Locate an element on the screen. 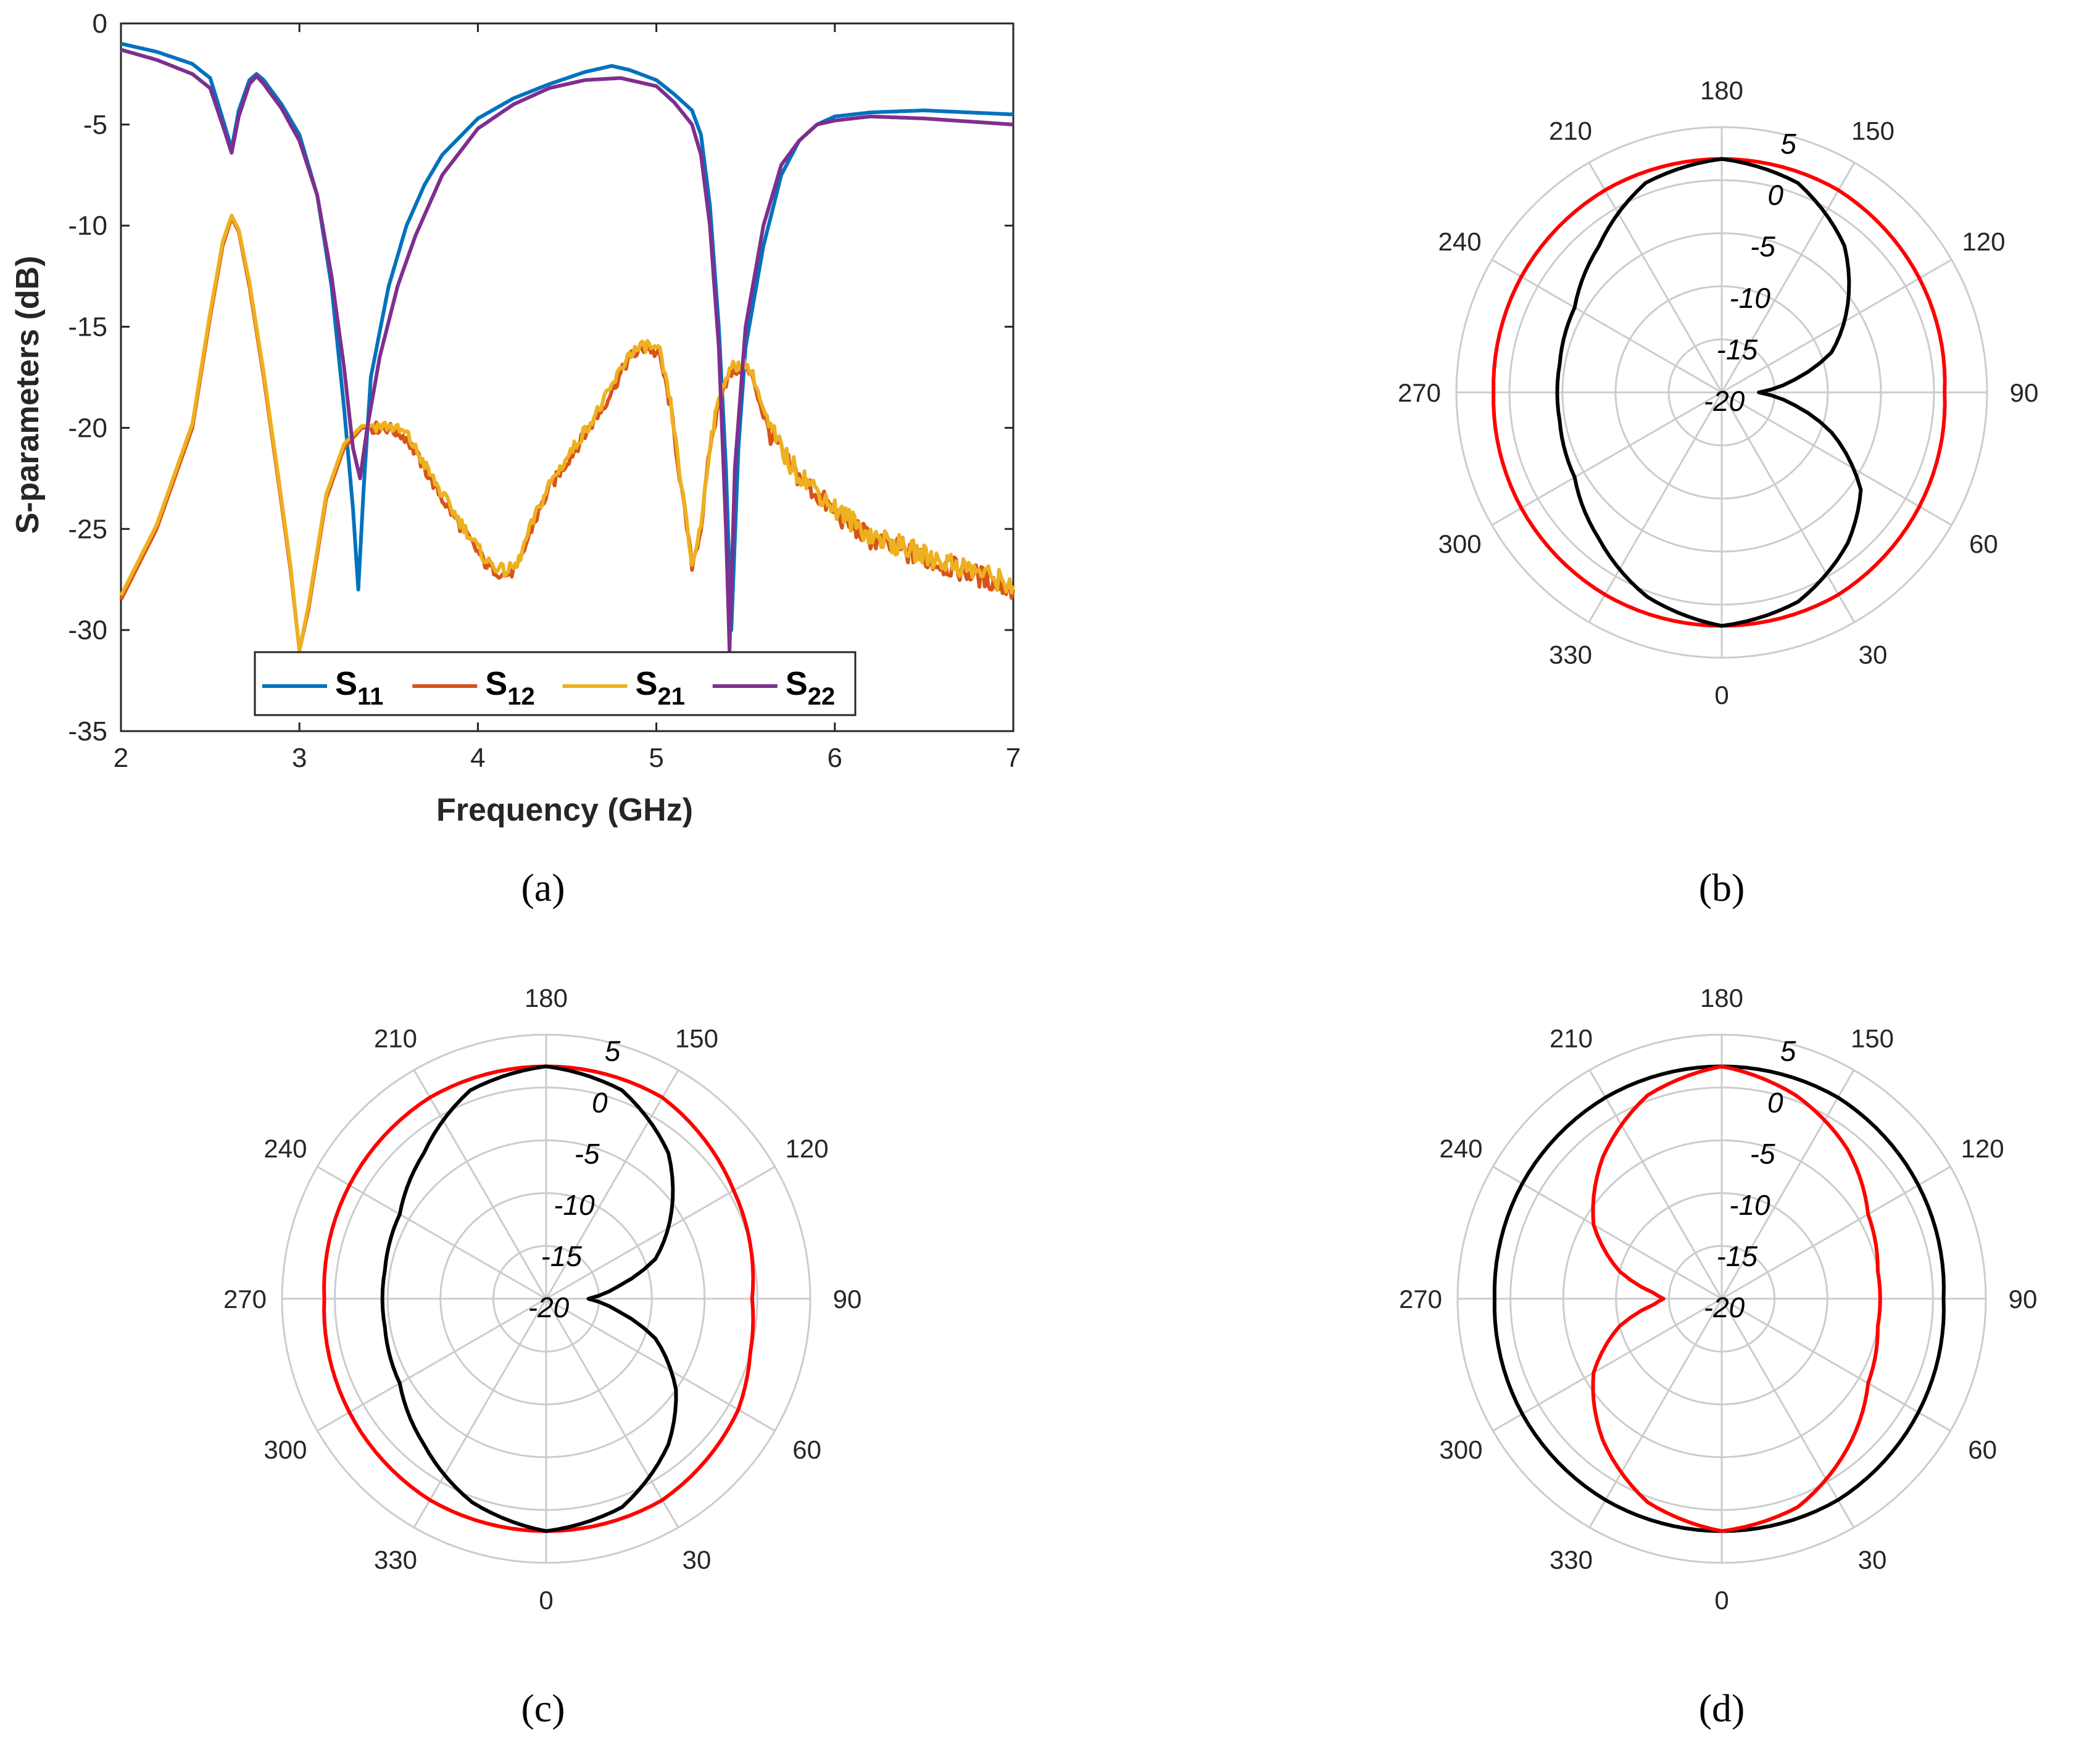  polar-angle-label: 150 is located at coordinates (1873, 131).